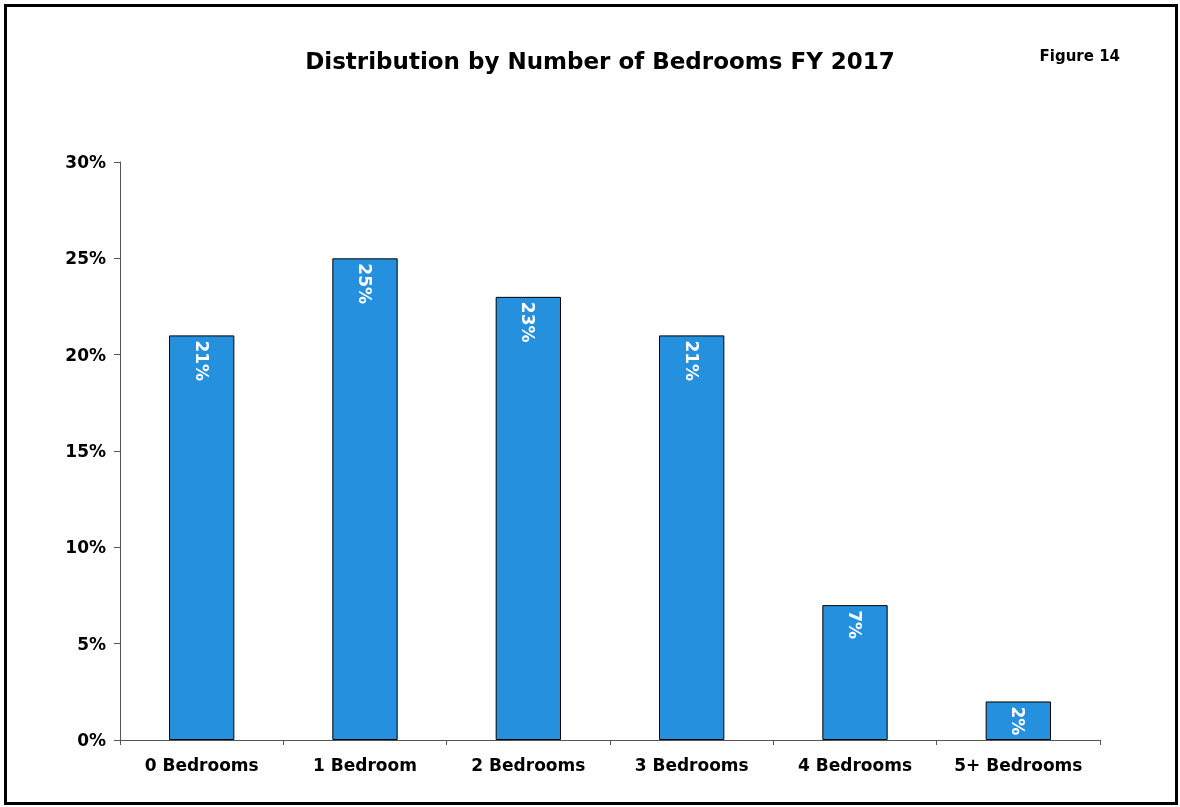 Image resolution: width=1180 pixels, height=807 pixels. Describe the element at coordinates (365, 284) in the screenshot. I see `data-label: 25%` at that location.